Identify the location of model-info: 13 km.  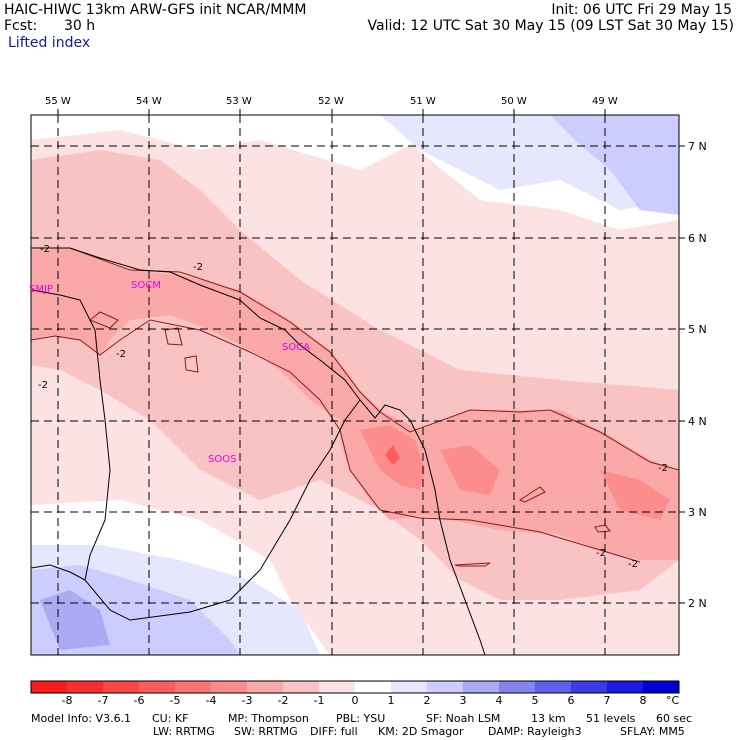
(548, 718).